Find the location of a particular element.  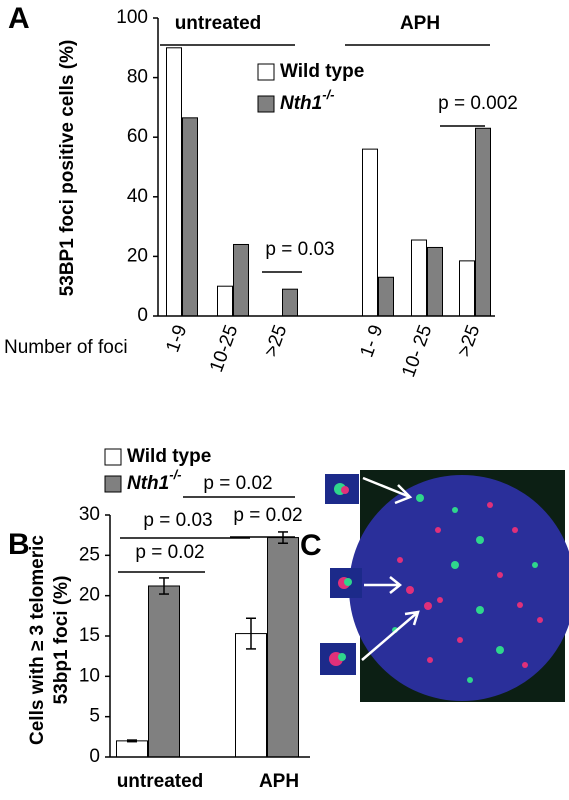

y-tick-label: 60 is located at coordinates (137, 136).